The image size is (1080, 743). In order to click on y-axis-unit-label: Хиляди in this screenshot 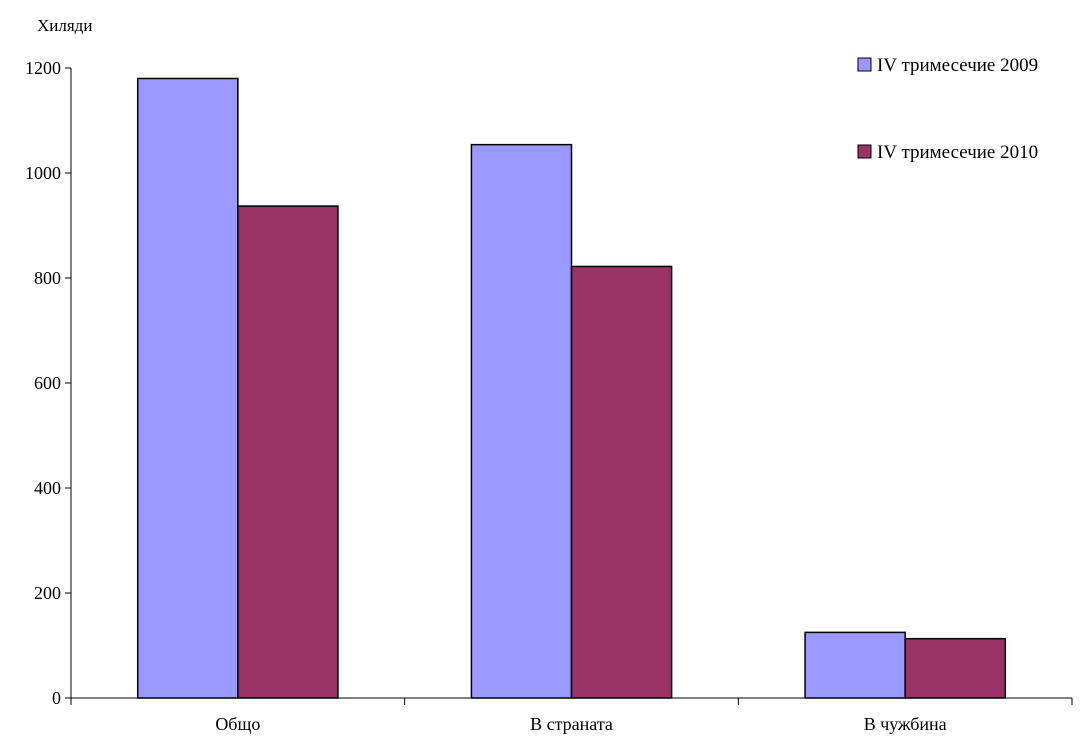, I will do `click(64, 25)`.